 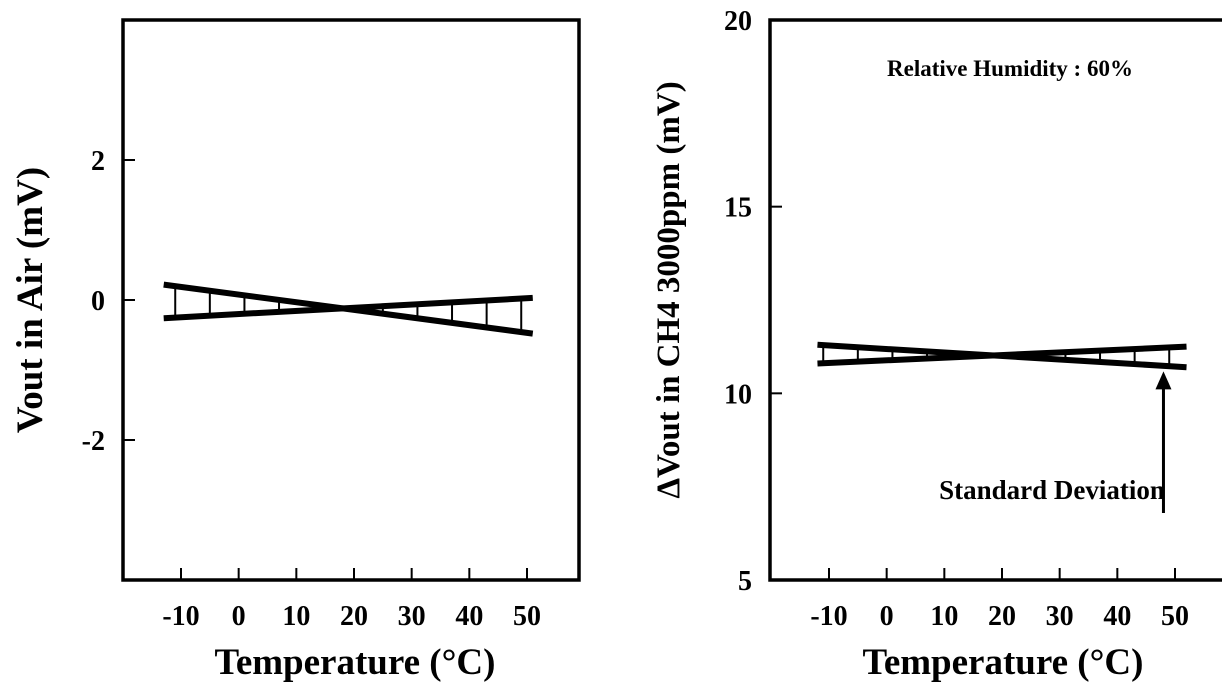 What do you see at coordinates (1052, 490) in the screenshot?
I see `std-deviation-label: Standard Deviation` at bounding box center [1052, 490].